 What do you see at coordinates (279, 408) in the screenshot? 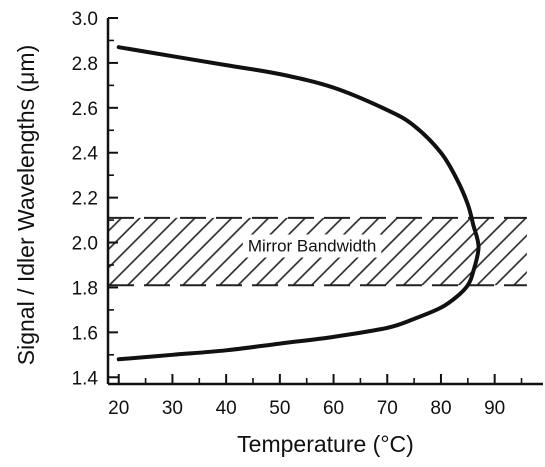
I see `x-tick-label: 50` at bounding box center [279, 408].